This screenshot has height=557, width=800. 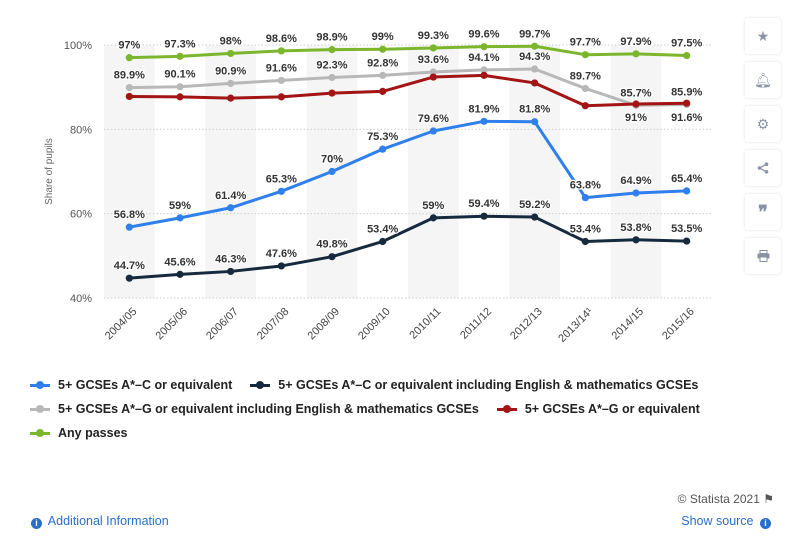 I want to click on data-label: 79.6%, so click(x=433, y=119).